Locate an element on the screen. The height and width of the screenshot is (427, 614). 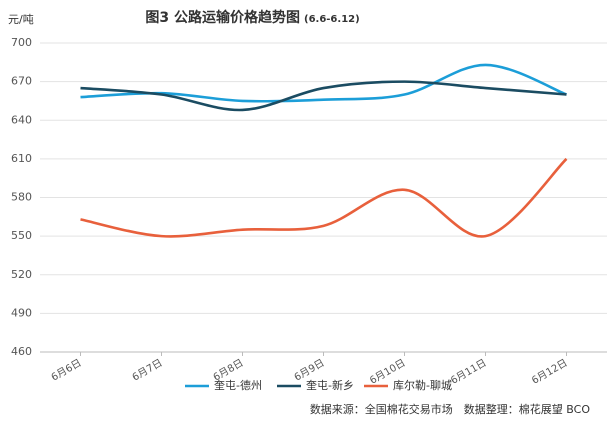
y-tick-label: 610 is located at coordinates (21, 158).